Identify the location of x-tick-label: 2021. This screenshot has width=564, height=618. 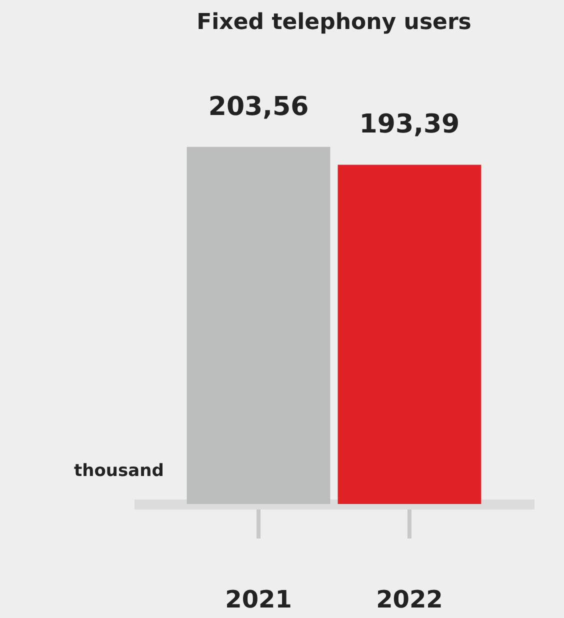
(258, 600).